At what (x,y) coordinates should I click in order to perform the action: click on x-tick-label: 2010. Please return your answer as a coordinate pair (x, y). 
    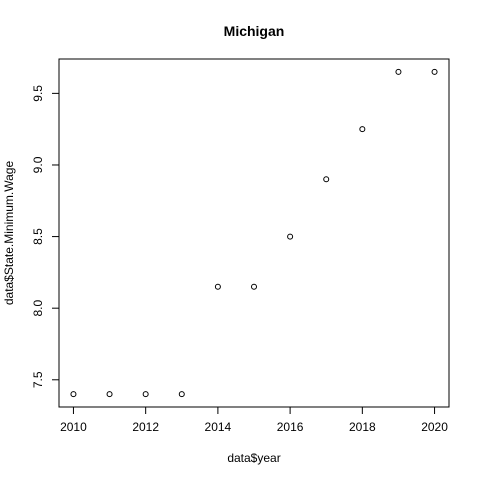
    Looking at the image, I should click on (73, 427).